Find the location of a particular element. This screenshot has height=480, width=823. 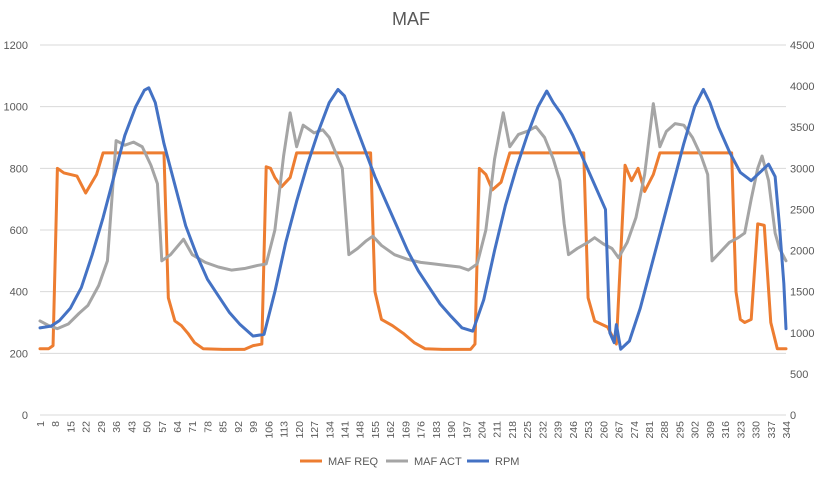

x-tick-label: 1 is located at coordinates (41, 424).